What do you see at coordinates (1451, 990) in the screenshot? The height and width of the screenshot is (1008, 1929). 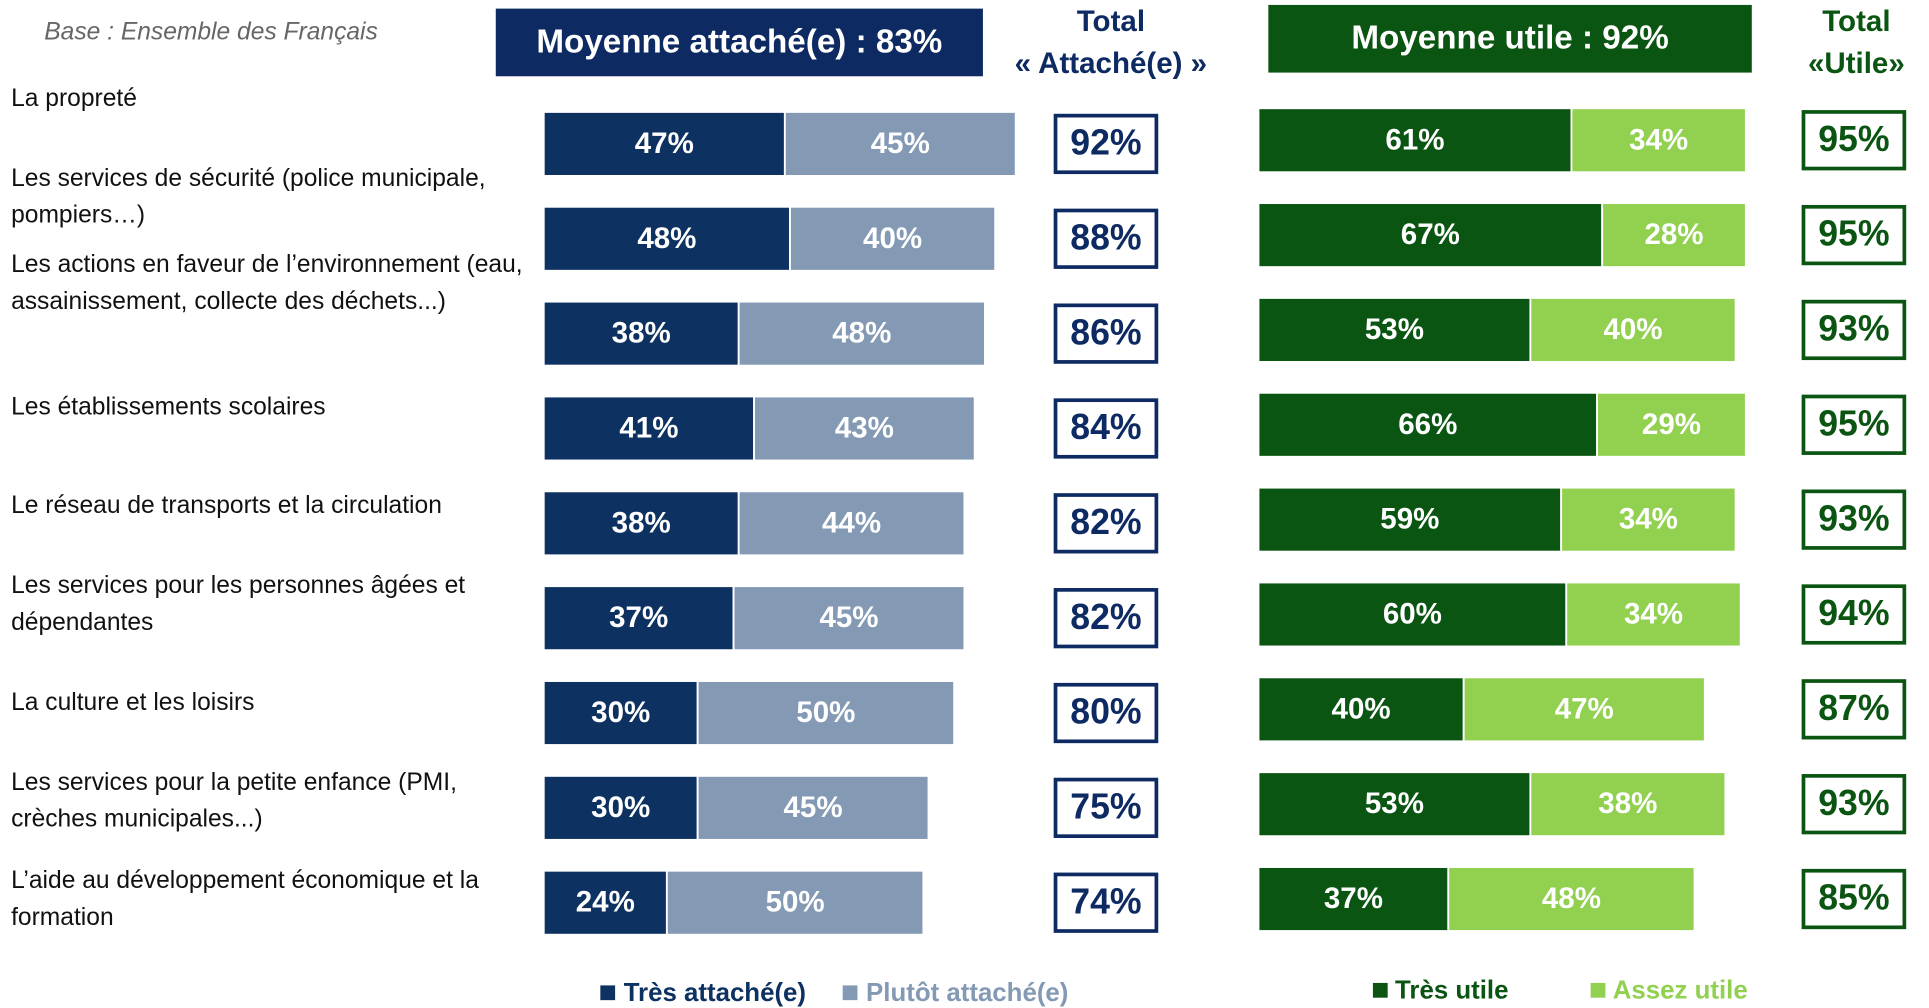 I see `legend-label: Très utile` at bounding box center [1451, 990].